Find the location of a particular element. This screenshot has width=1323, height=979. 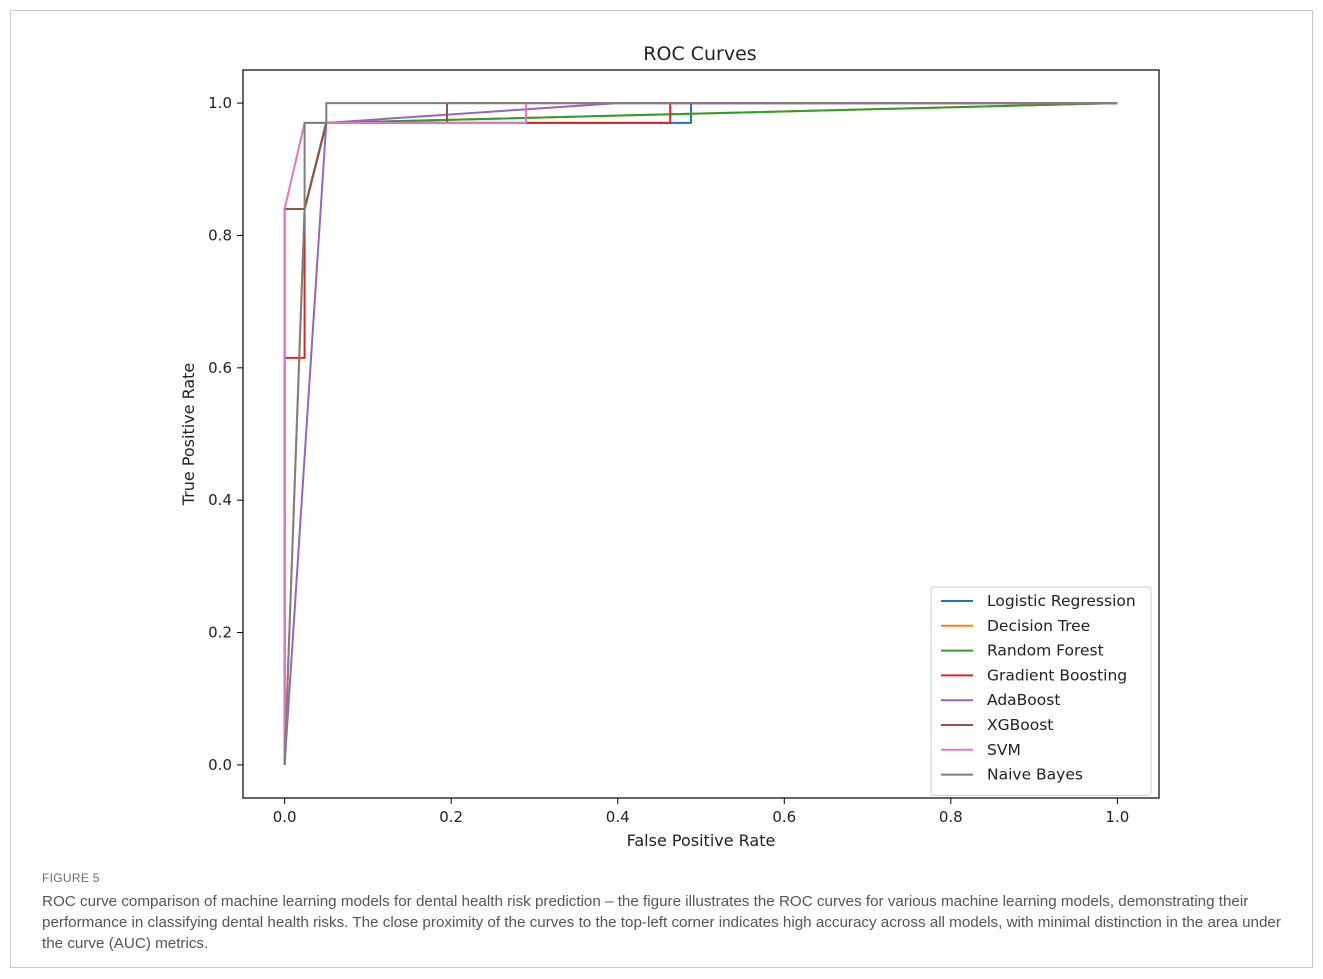

y-axis-label: True Positive Rate is located at coordinates (188, 435).